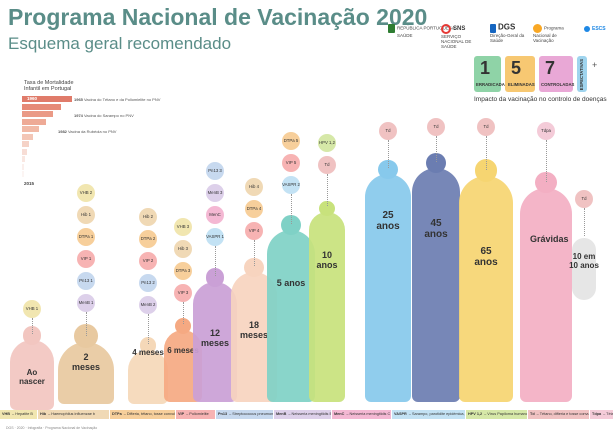  What do you see at coordinates (29, 183) in the screenshot?
I see `mortality-end-year: 2015` at bounding box center [29, 183].